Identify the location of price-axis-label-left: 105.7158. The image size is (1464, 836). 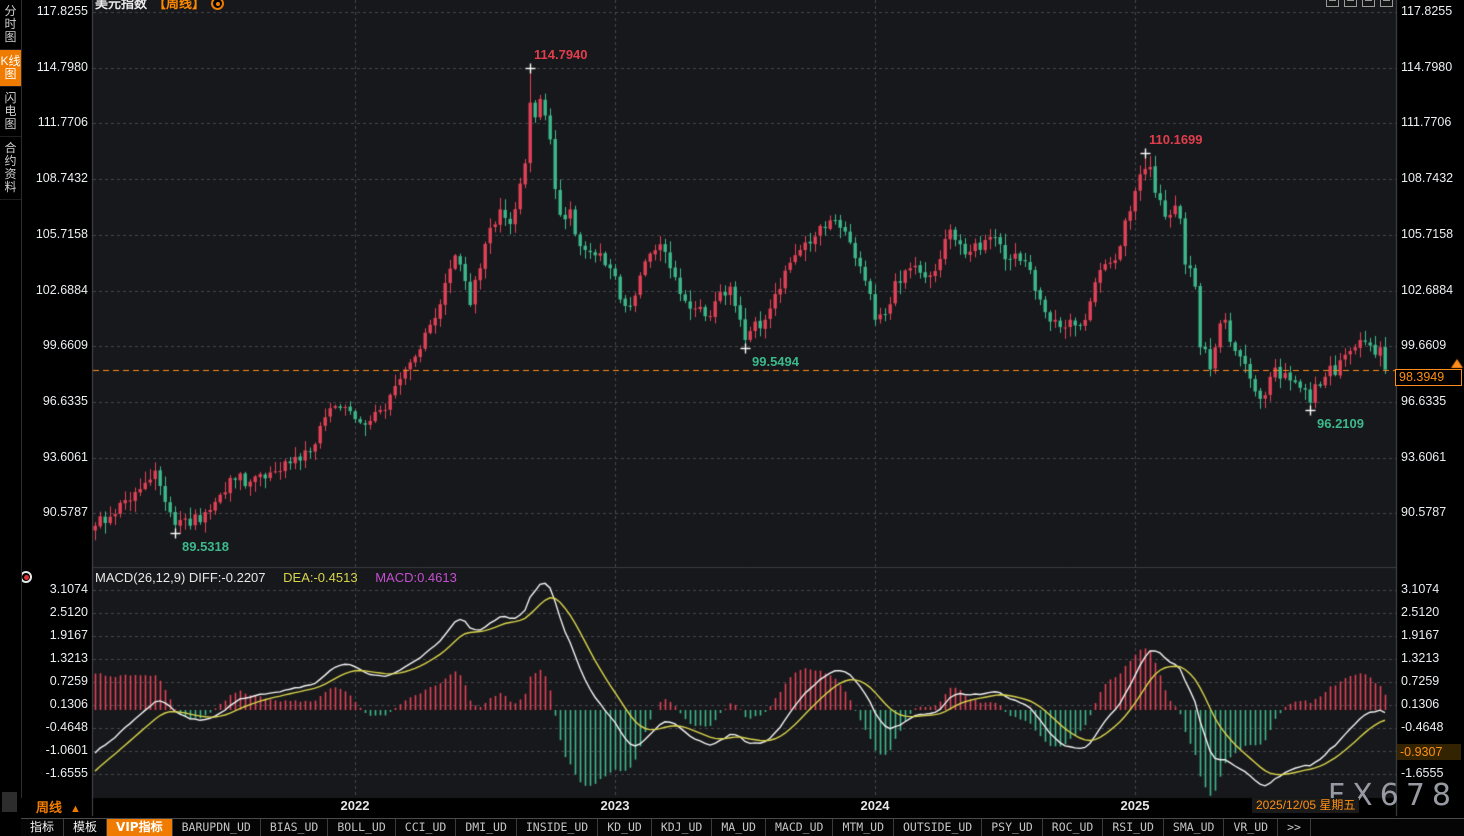
(61, 234).